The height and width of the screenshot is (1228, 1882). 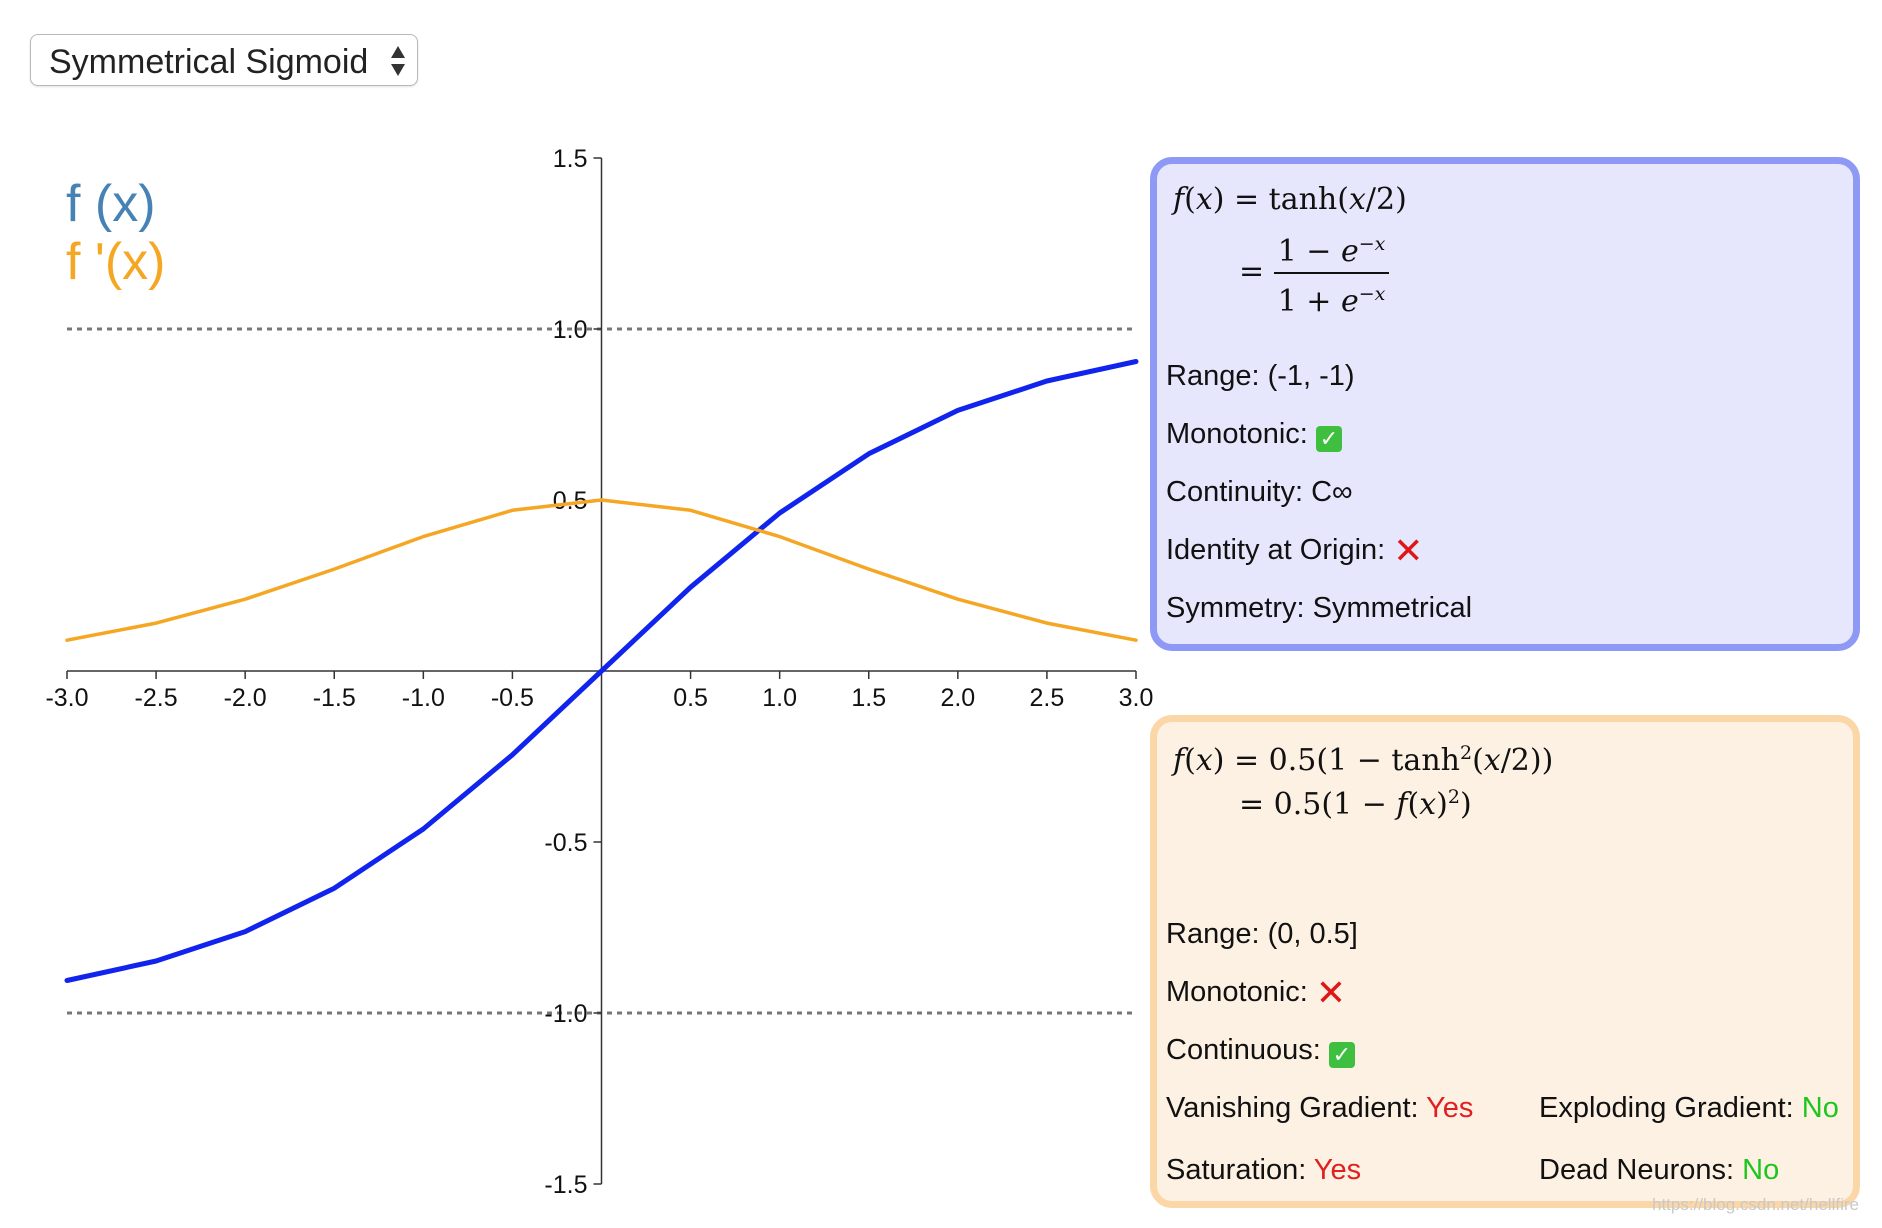 I want to click on x-tick-label: 2.5, so click(x=1047, y=698).